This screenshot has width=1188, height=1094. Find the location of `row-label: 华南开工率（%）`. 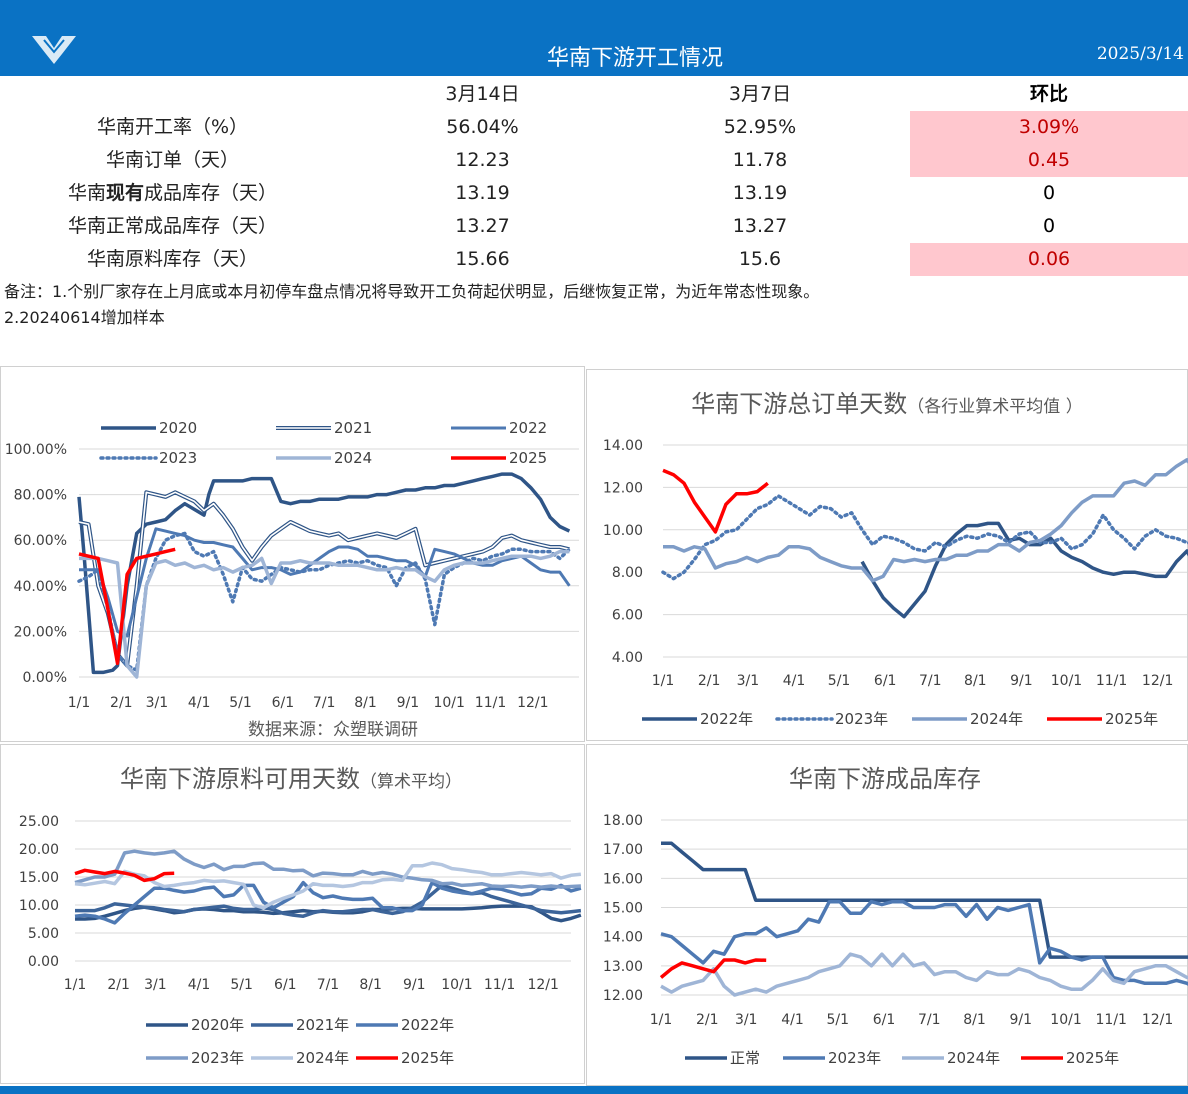

row-label: 华南开工率（%） is located at coordinates (172, 127).